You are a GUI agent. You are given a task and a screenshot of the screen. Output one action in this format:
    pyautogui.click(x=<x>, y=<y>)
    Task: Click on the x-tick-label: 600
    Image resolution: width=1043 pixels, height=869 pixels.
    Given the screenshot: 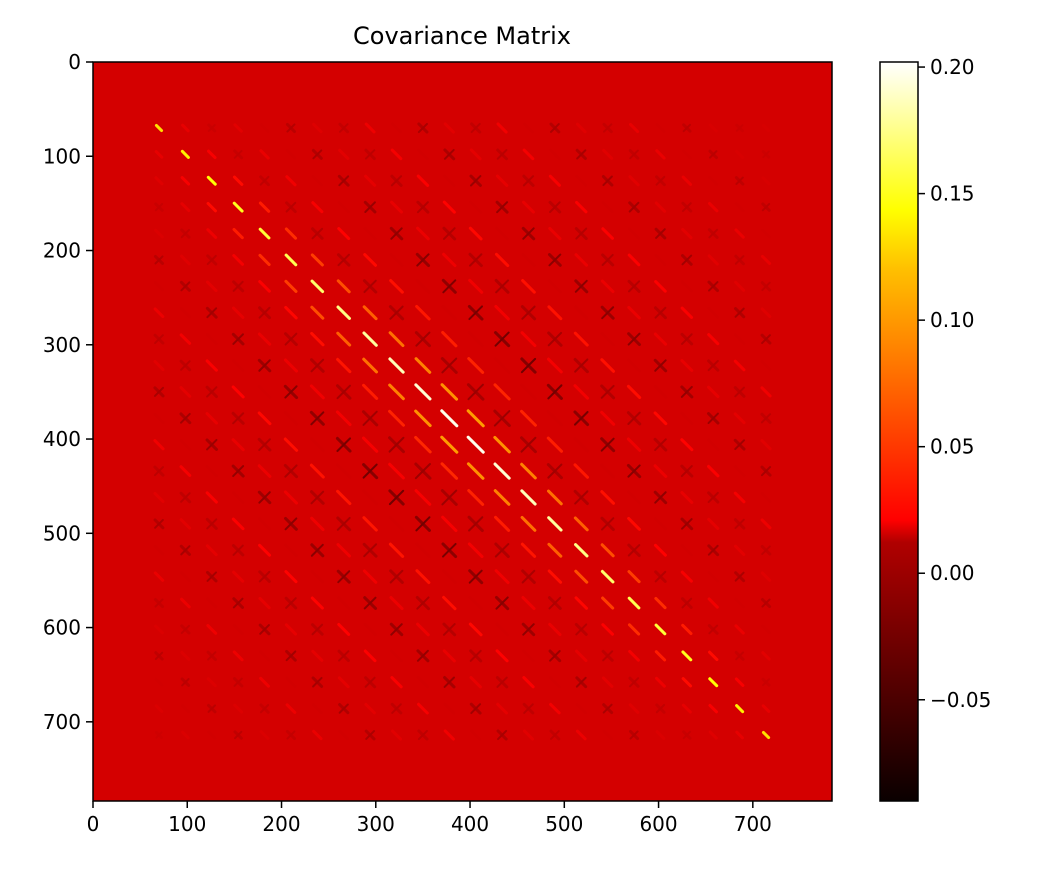 What is the action you would take?
    pyautogui.click(x=658, y=824)
    